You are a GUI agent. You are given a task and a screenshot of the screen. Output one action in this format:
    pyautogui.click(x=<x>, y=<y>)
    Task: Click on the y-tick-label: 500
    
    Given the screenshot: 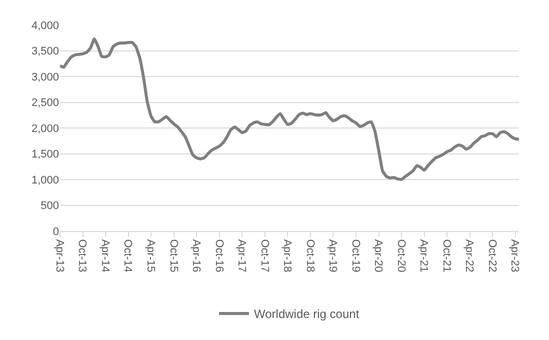 What is the action you would take?
    pyautogui.click(x=49, y=206)
    